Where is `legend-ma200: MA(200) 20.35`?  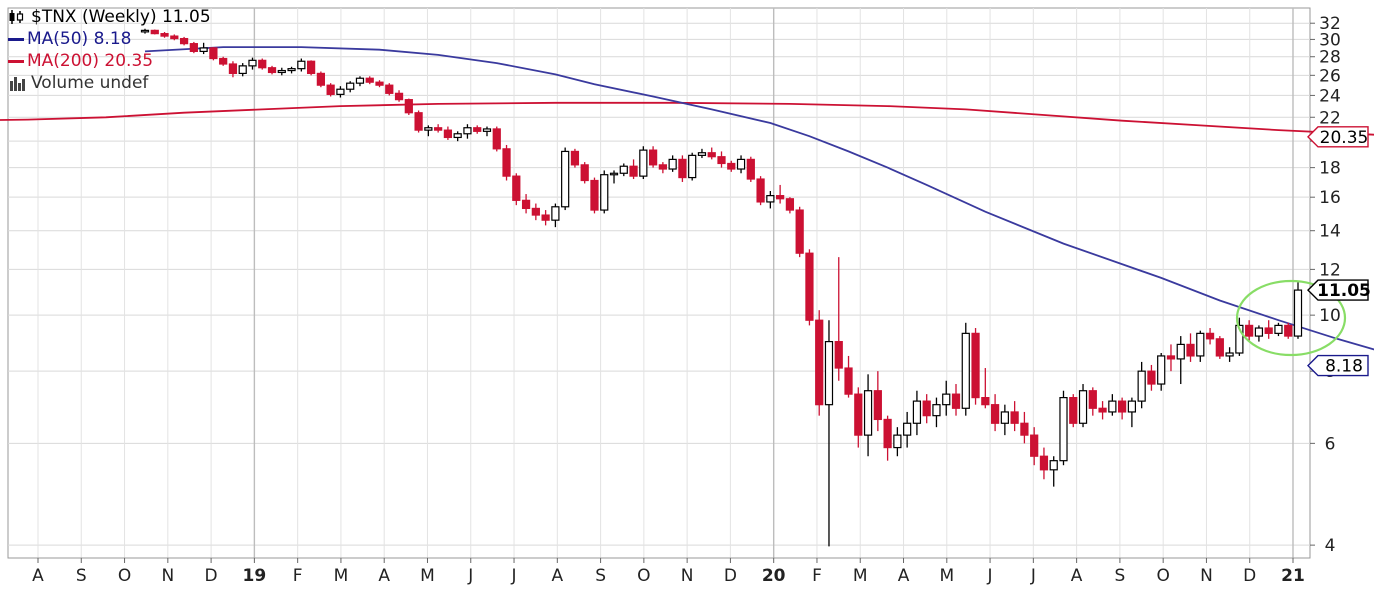 legend-ma200: MA(200) 20.35 is located at coordinates (109, 61).